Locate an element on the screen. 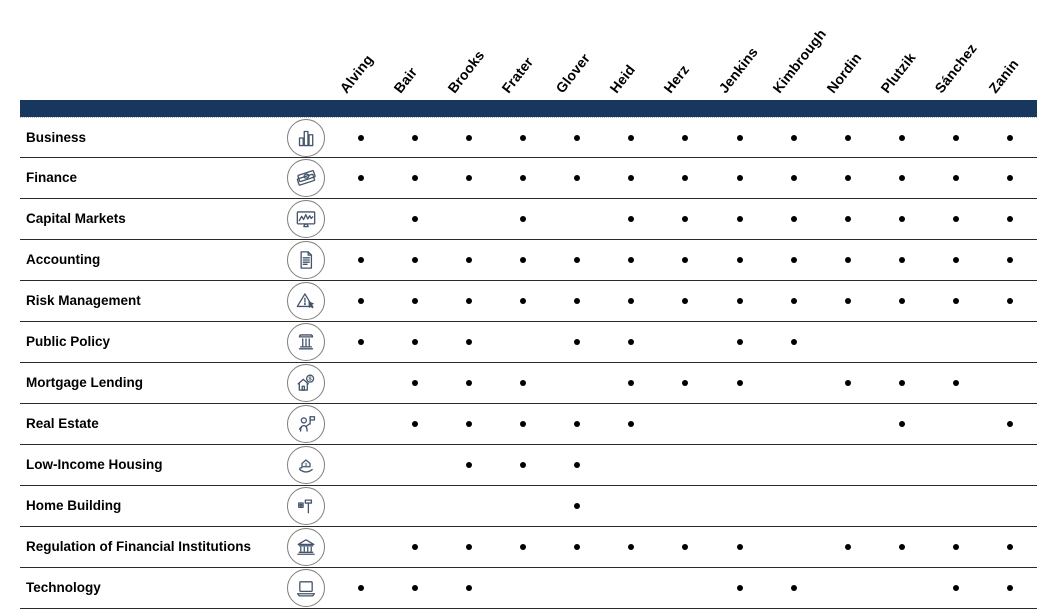 This screenshot has height=616, width=1053. matrix-row: Regulation of Financial Institutions is located at coordinates (528, 547).